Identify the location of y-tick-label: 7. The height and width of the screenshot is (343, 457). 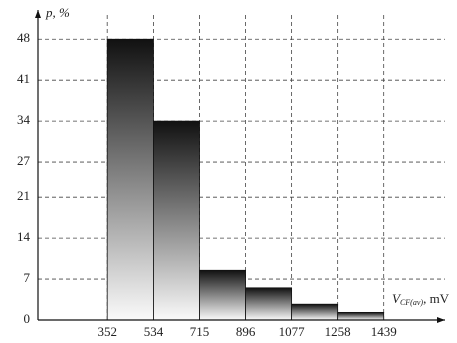
(27, 277).